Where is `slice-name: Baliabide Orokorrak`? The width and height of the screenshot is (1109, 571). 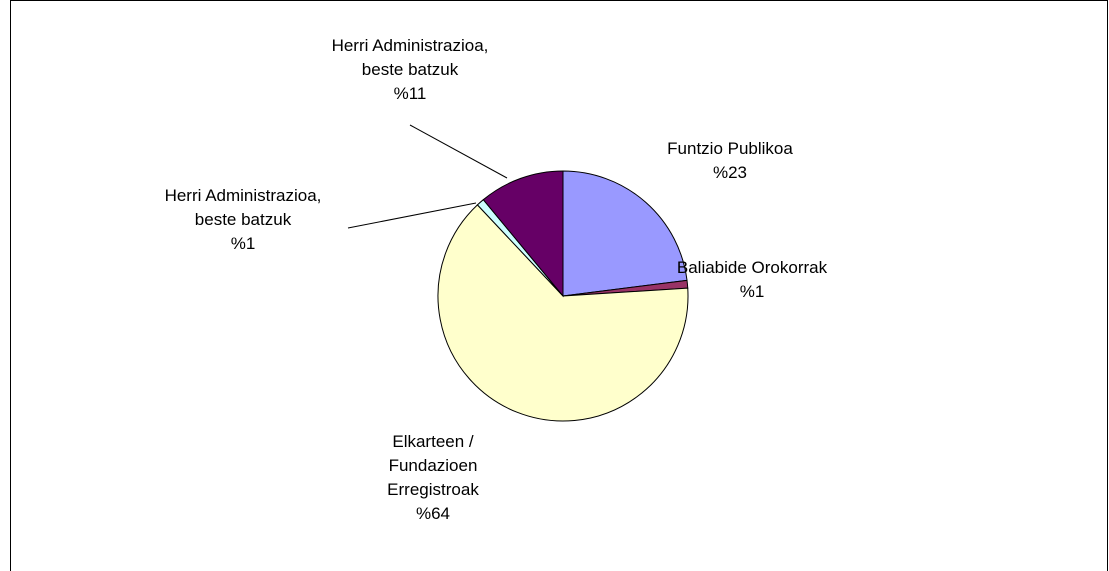 slice-name: Baliabide Orokorrak is located at coordinates (752, 267).